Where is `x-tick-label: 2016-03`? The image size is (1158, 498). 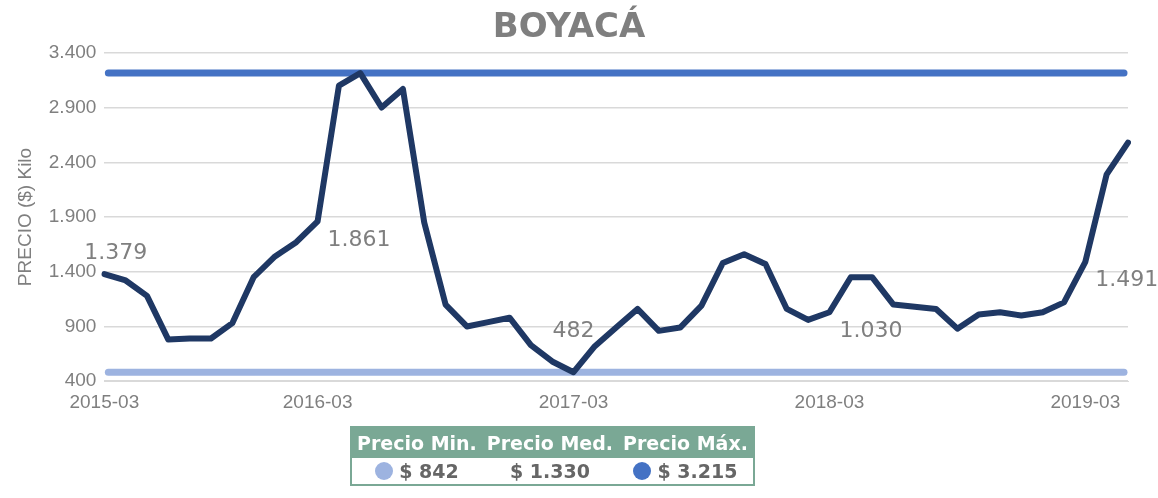 x-tick-label: 2016-03 is located at coordinates (317, 401).